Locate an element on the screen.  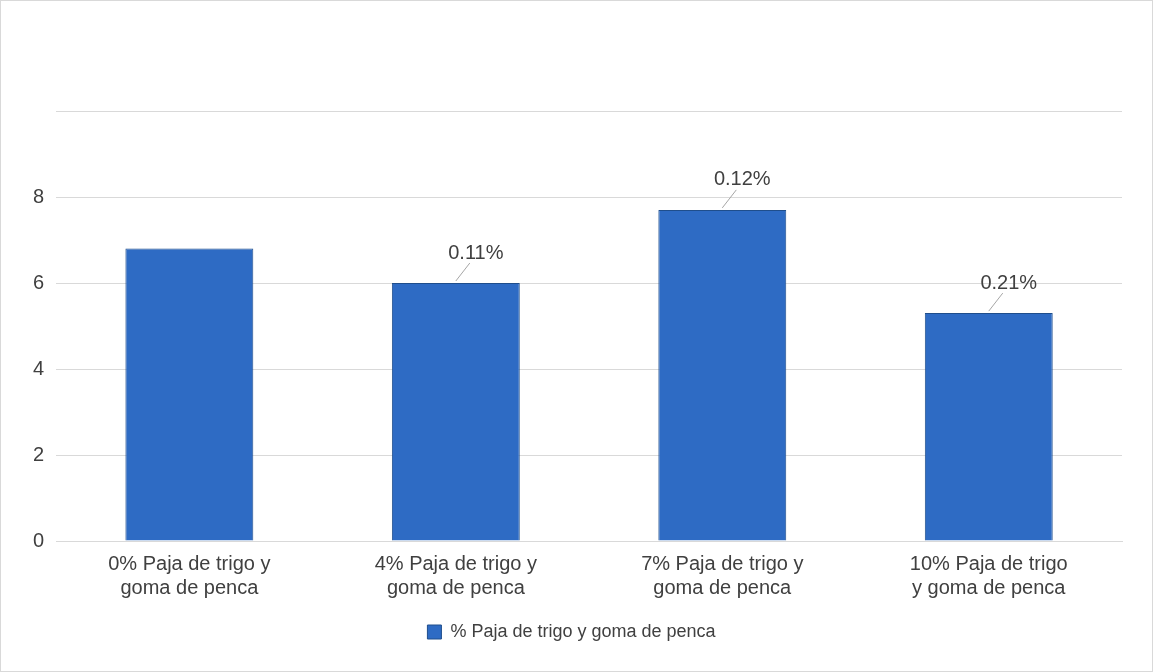
y-tick-label: 0 is located at coordinates (39, 539).